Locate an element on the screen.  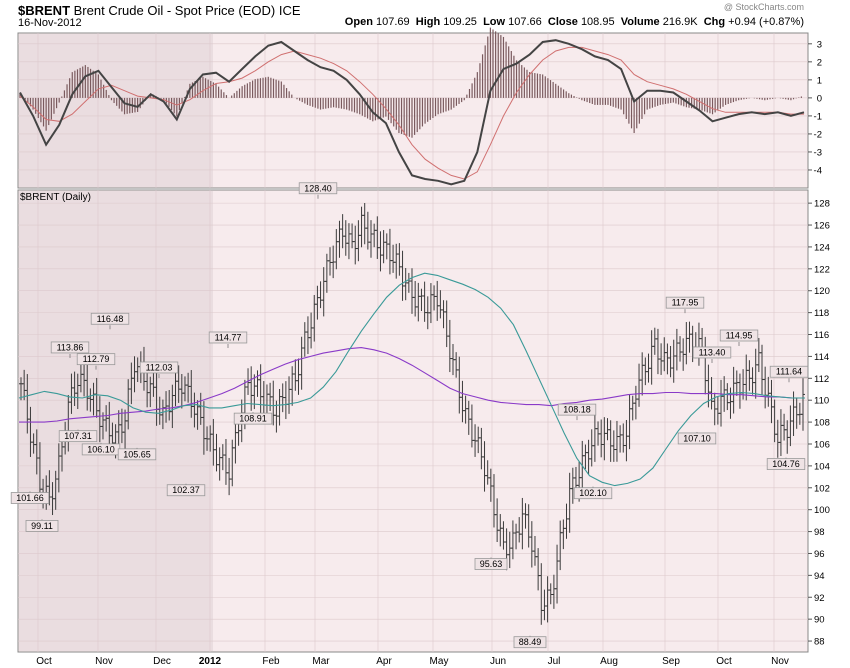
annotation-label: 113.40 is located at coordinates (712, 352).